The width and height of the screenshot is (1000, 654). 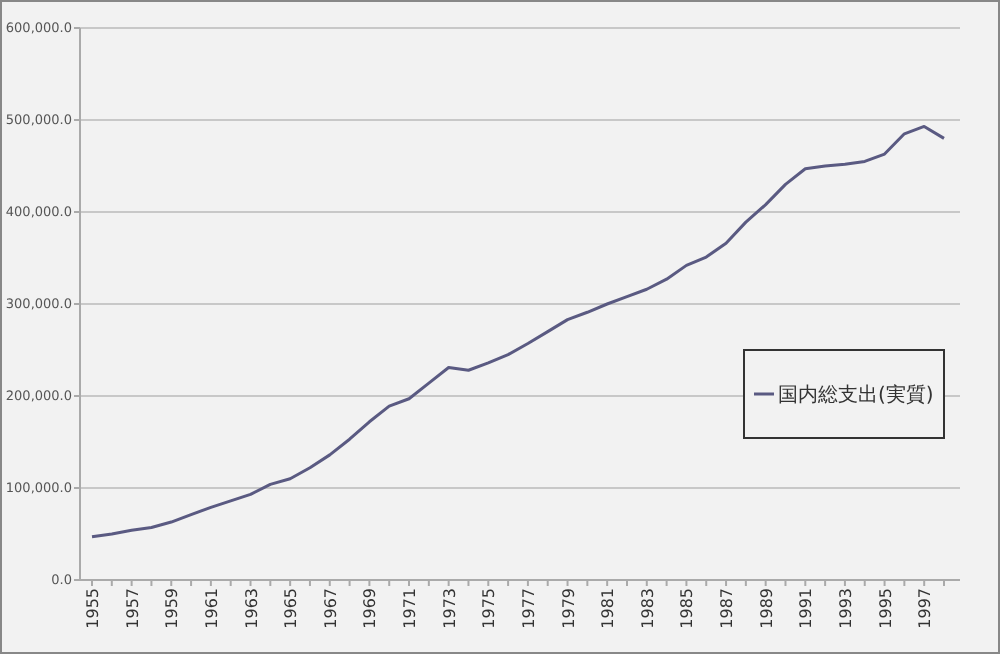 What do you see at coordinates (410, 608) in the screenshot?
I see `x-tick-label: 1971` at bounding box center [410, 608].